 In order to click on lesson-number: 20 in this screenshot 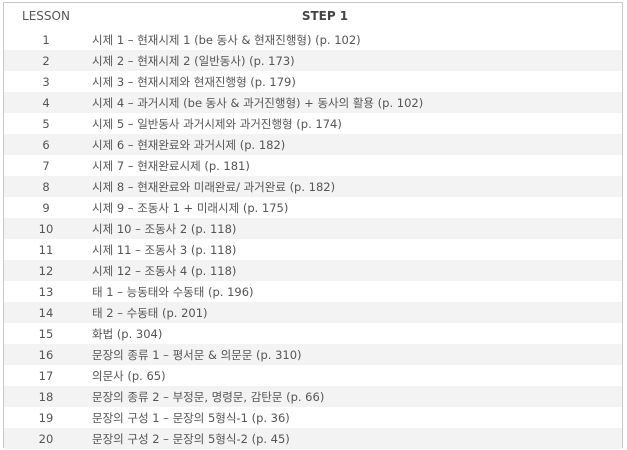, I will do `click(46, 438)`.